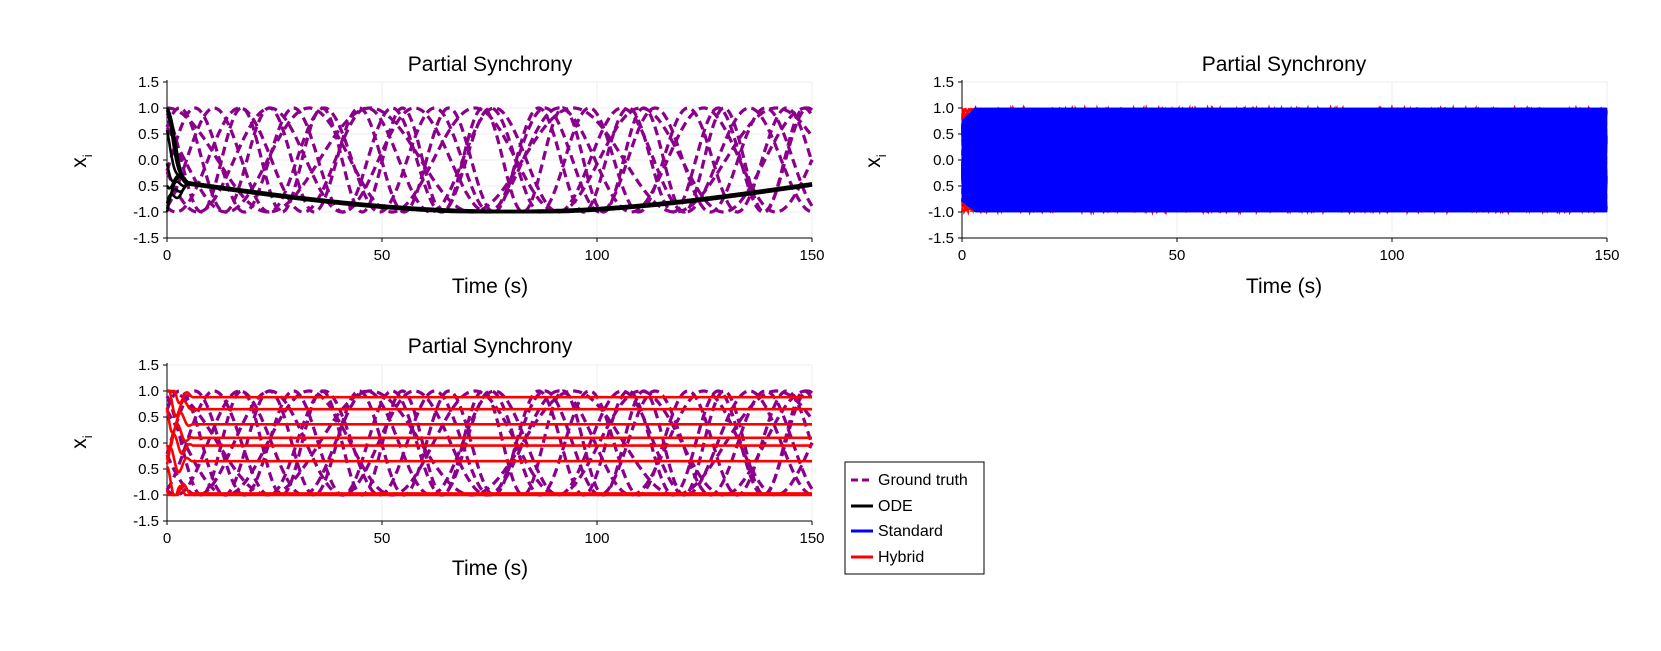 This screenshot has width=1661, height=651. Describe the element at coordinates (910, 531) in the screenshot. I see `legend-label-standard: Standard` at that location.